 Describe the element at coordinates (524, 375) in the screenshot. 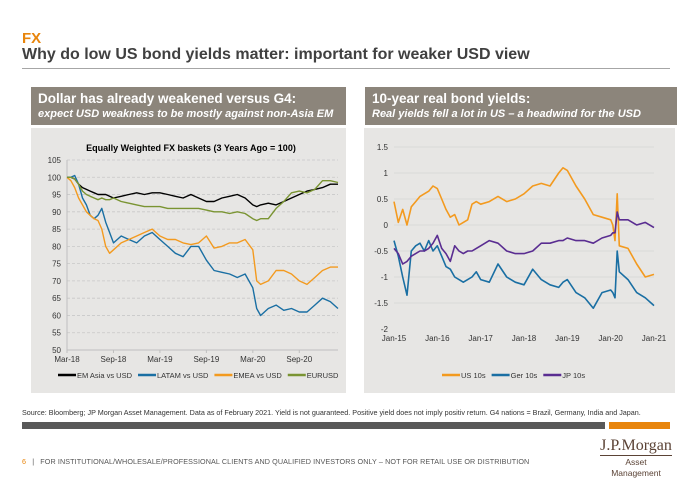

I see `legend-label: Ger 10s` at that location.